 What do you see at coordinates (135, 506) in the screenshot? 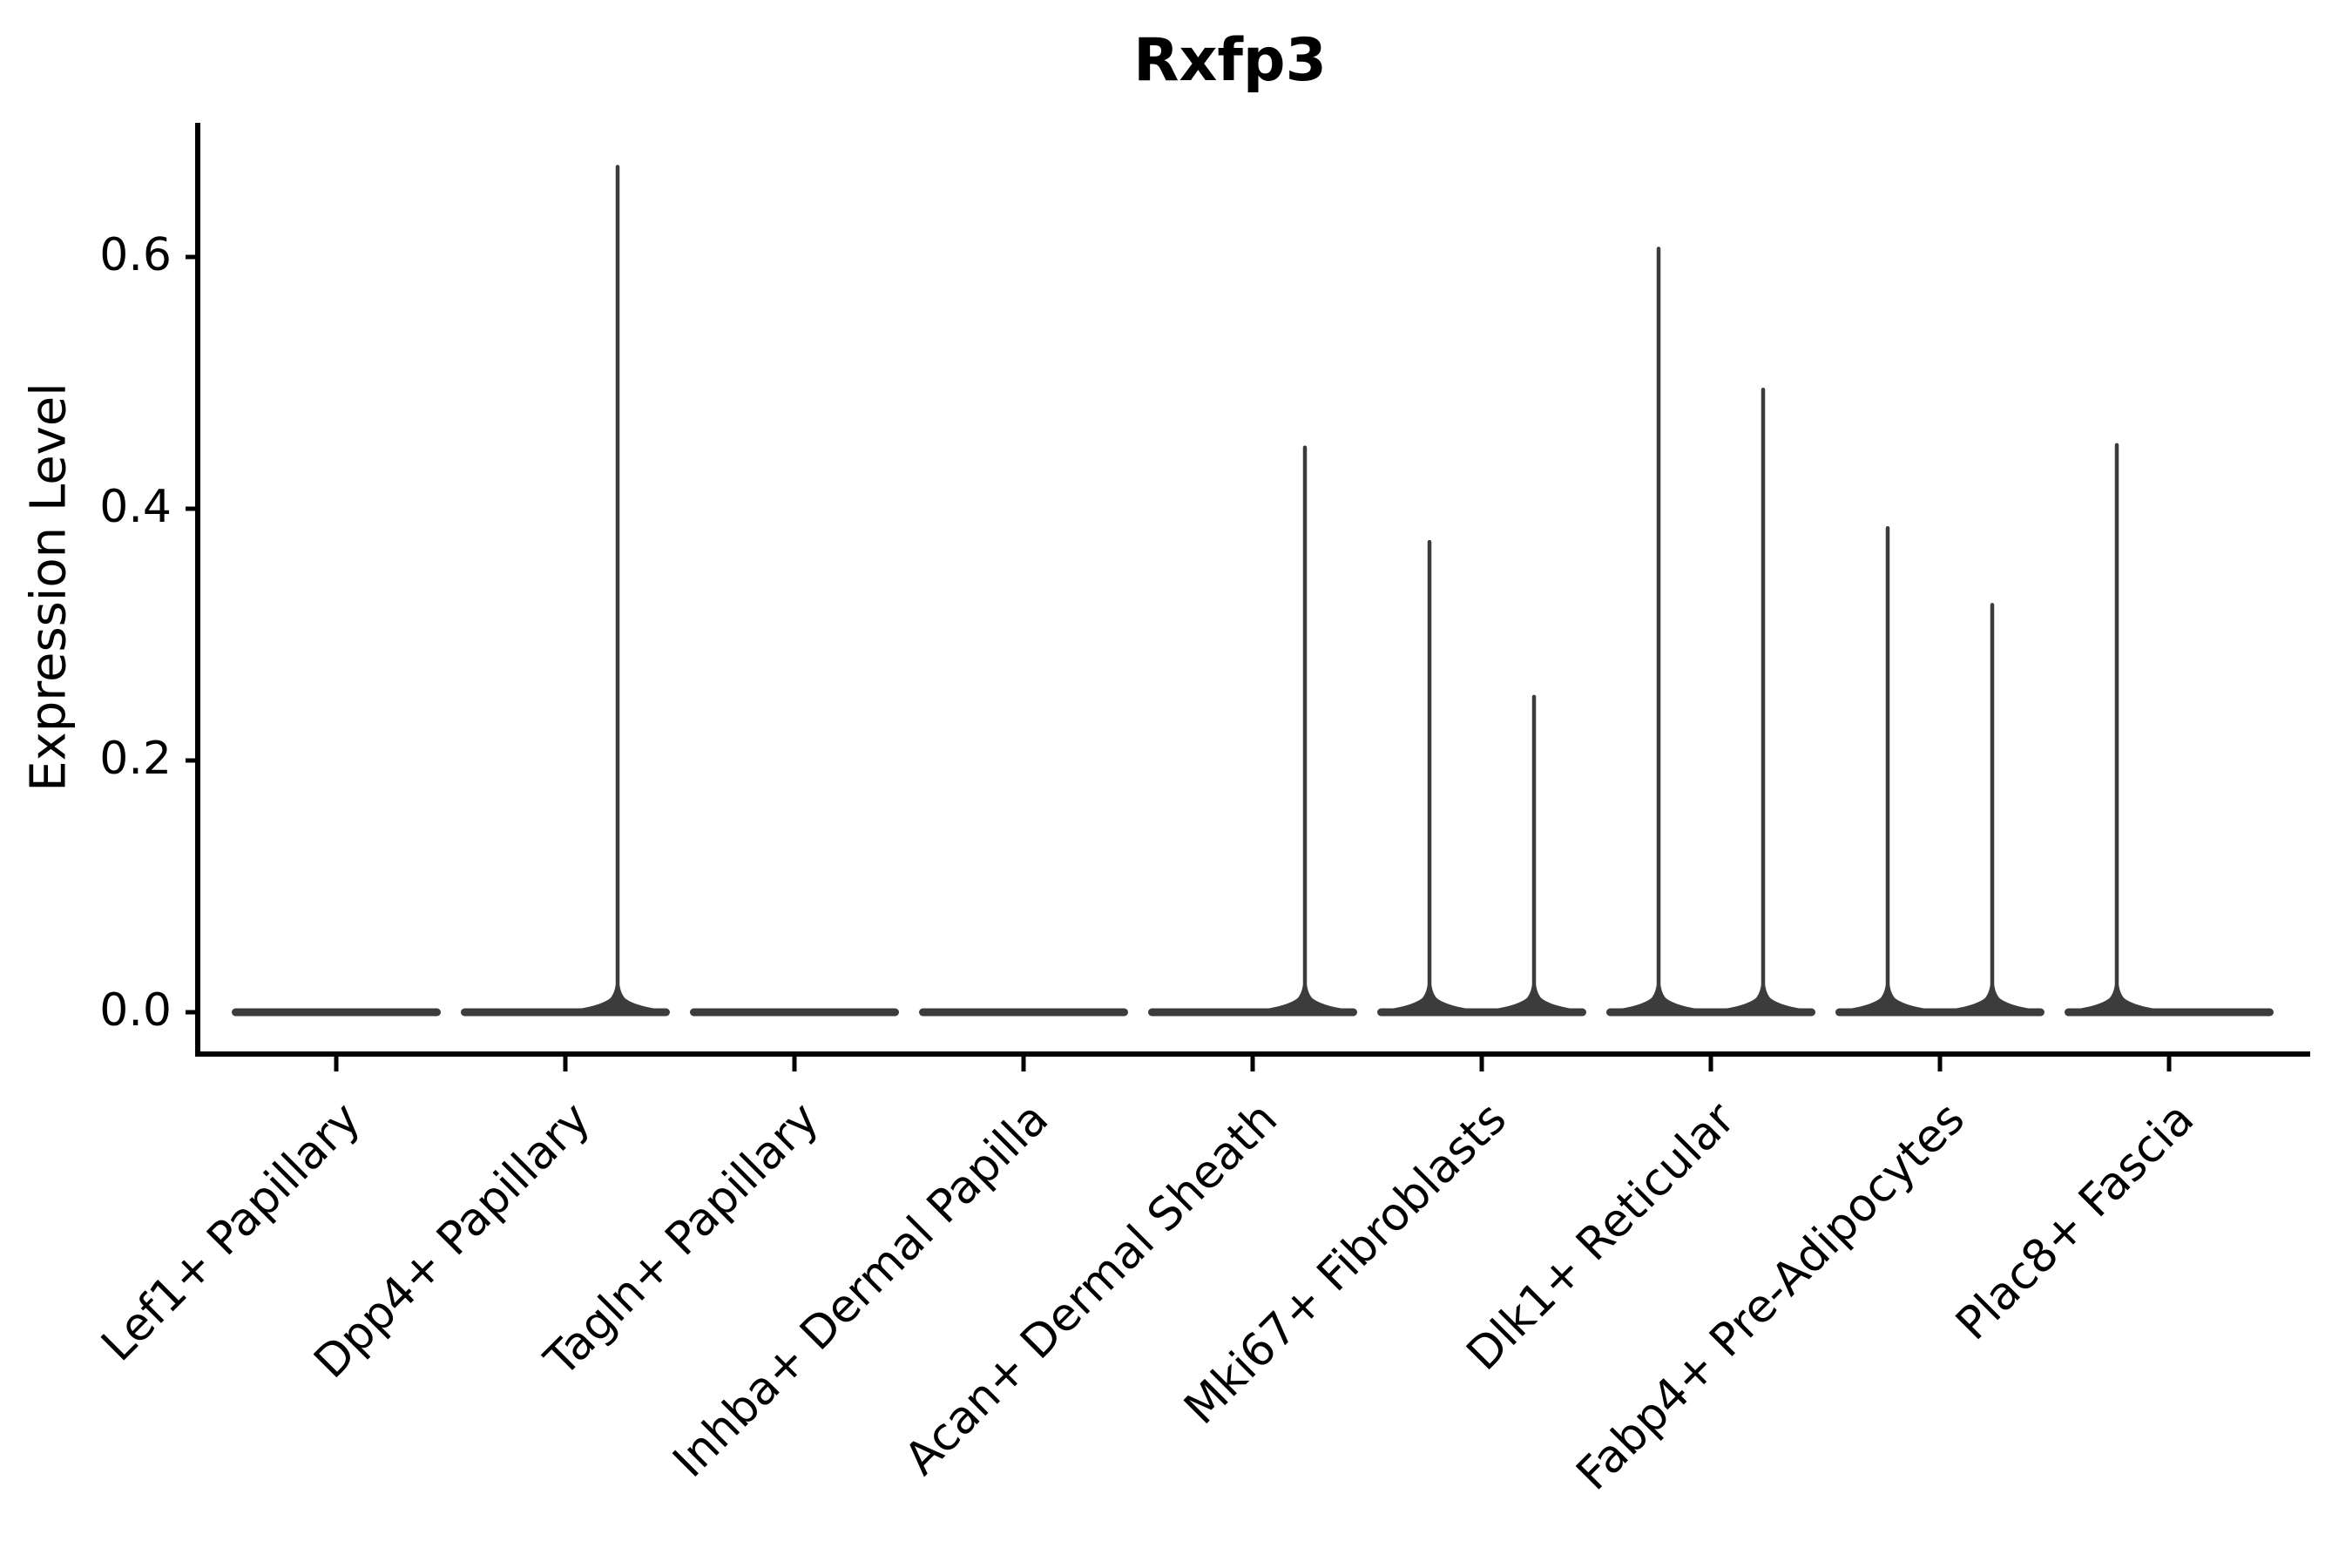
I see `y-tick-label: 0.4` at bounding box center [135, 506].